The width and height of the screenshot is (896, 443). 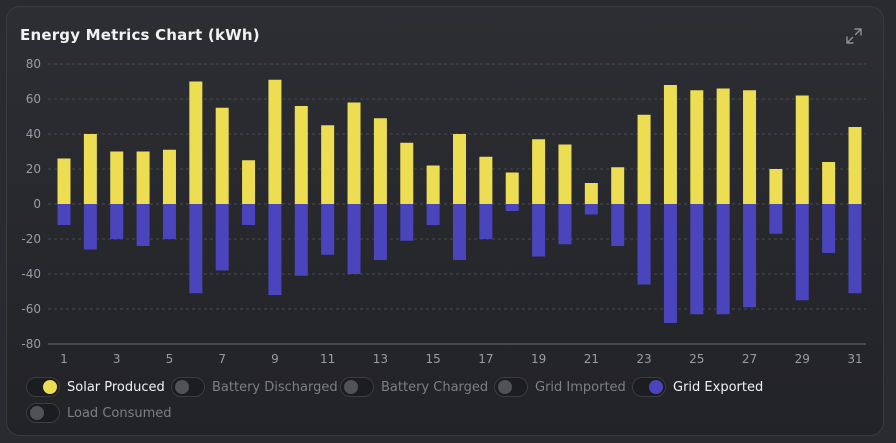 I want to click on legend-item-grid-imported: Grid Imported, so click(x=560, y=387).